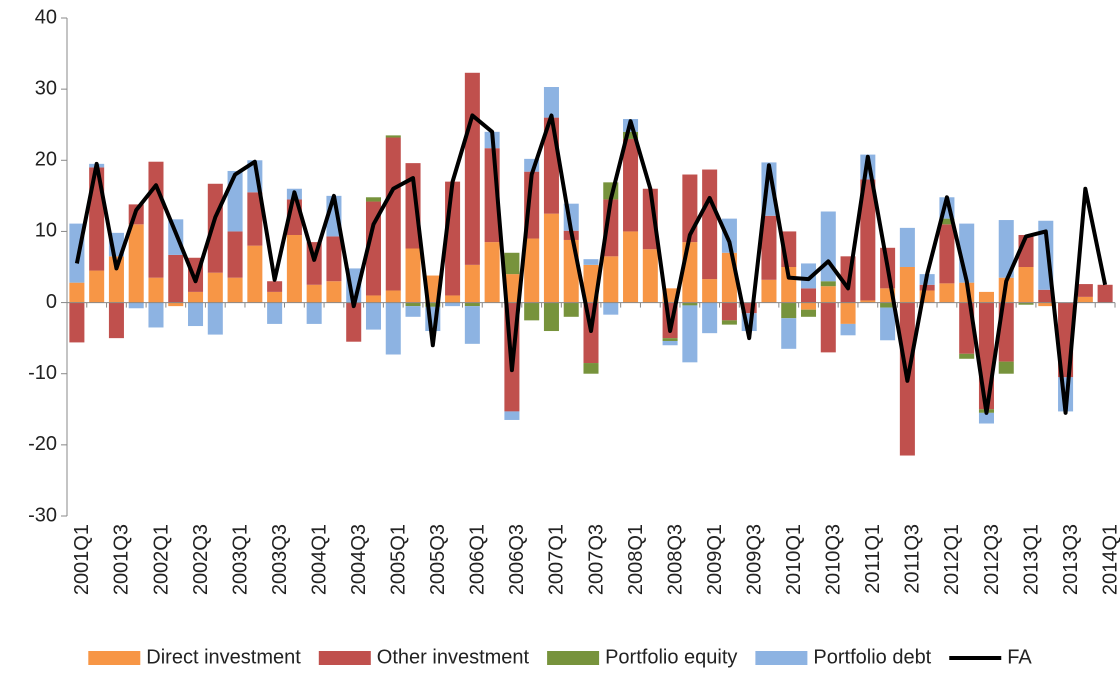  What do you see at coordinates (990, 657) in the screenshot?
I see `legend-item: FA` at bounding box center [990, 657].